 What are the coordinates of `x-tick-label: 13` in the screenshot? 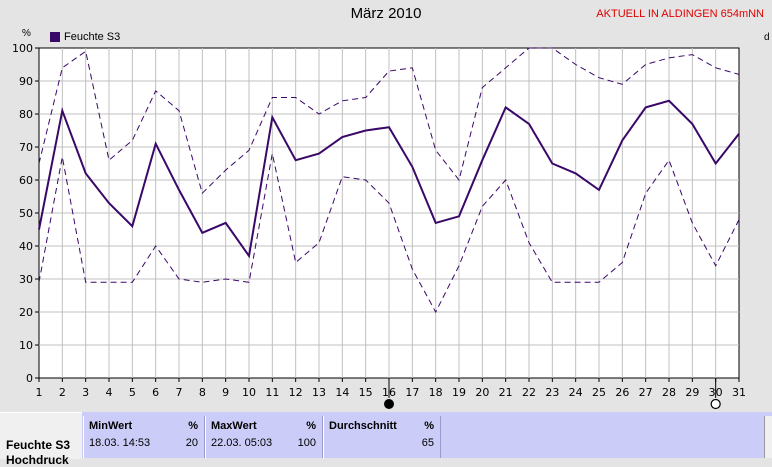 It's located at (319, 392).